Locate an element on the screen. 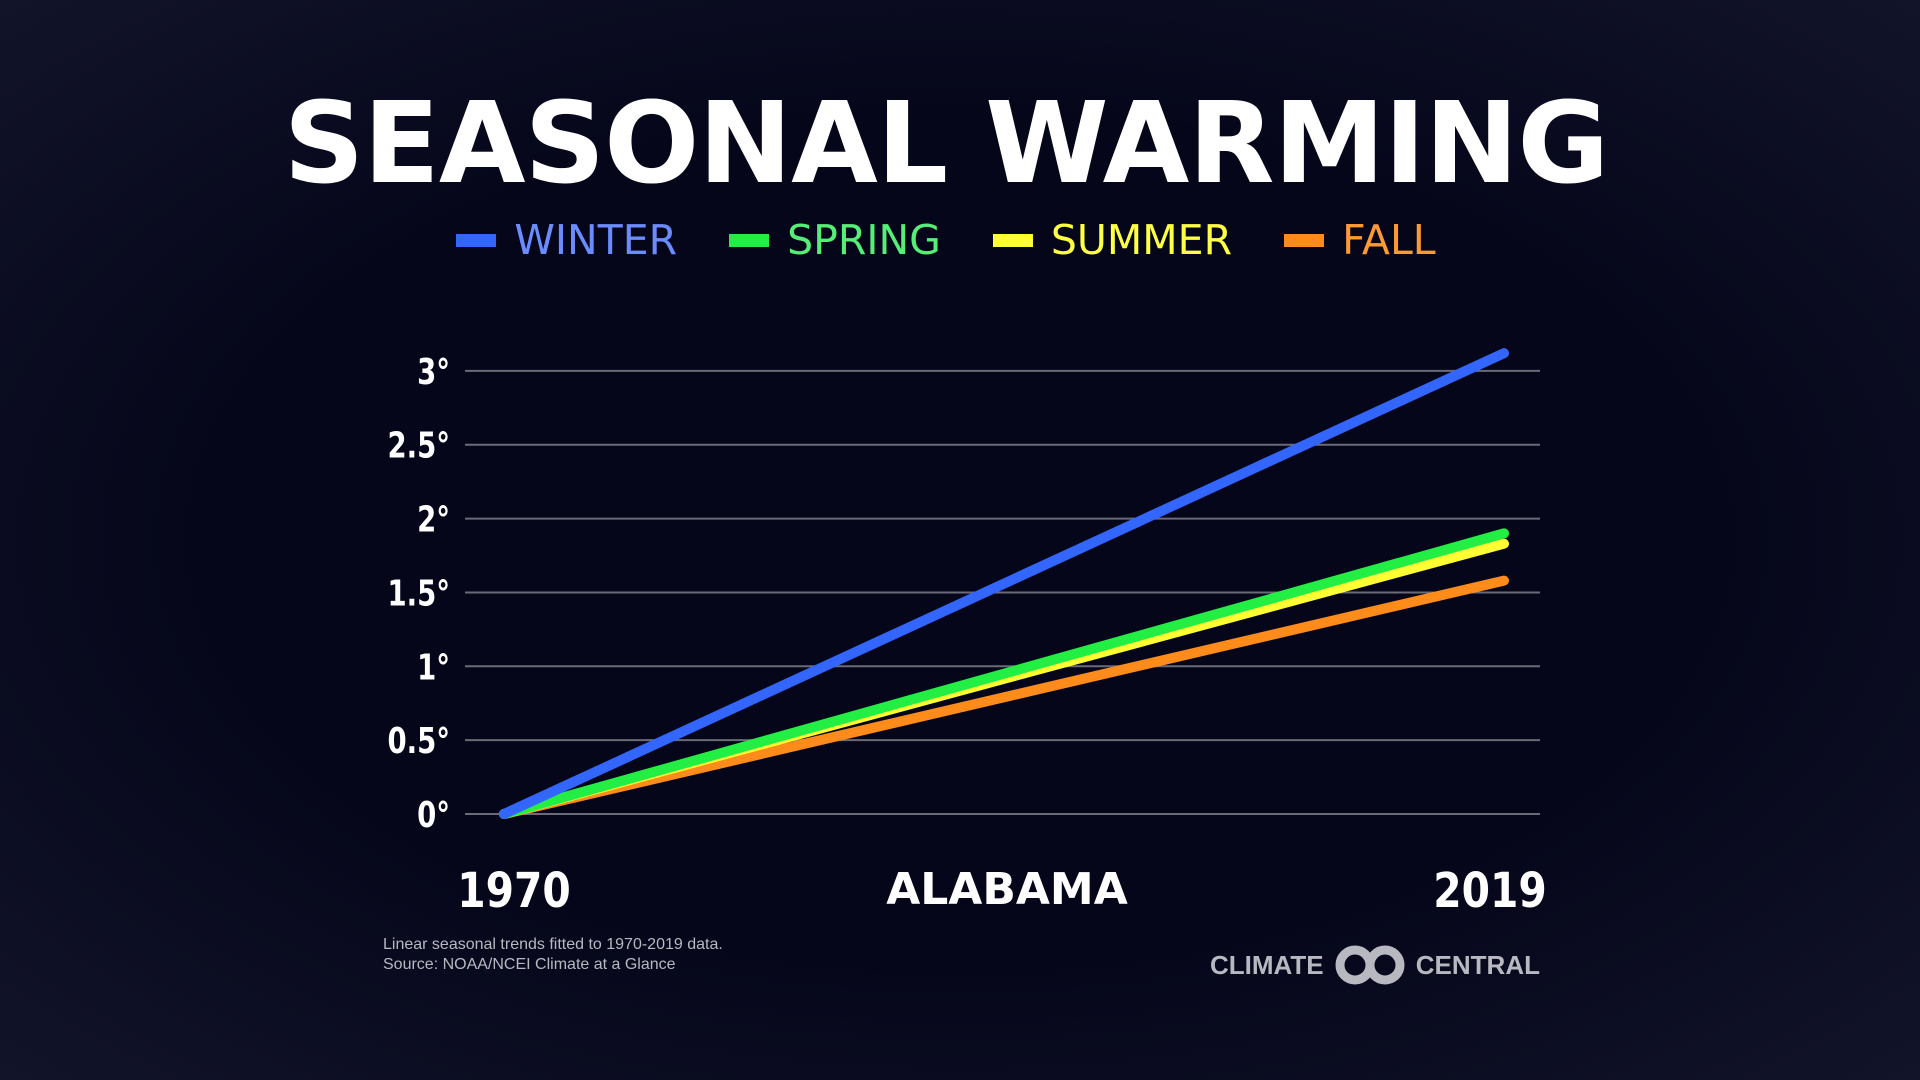  legend-item-spring: SPRING is located at coordinates (835, 240).